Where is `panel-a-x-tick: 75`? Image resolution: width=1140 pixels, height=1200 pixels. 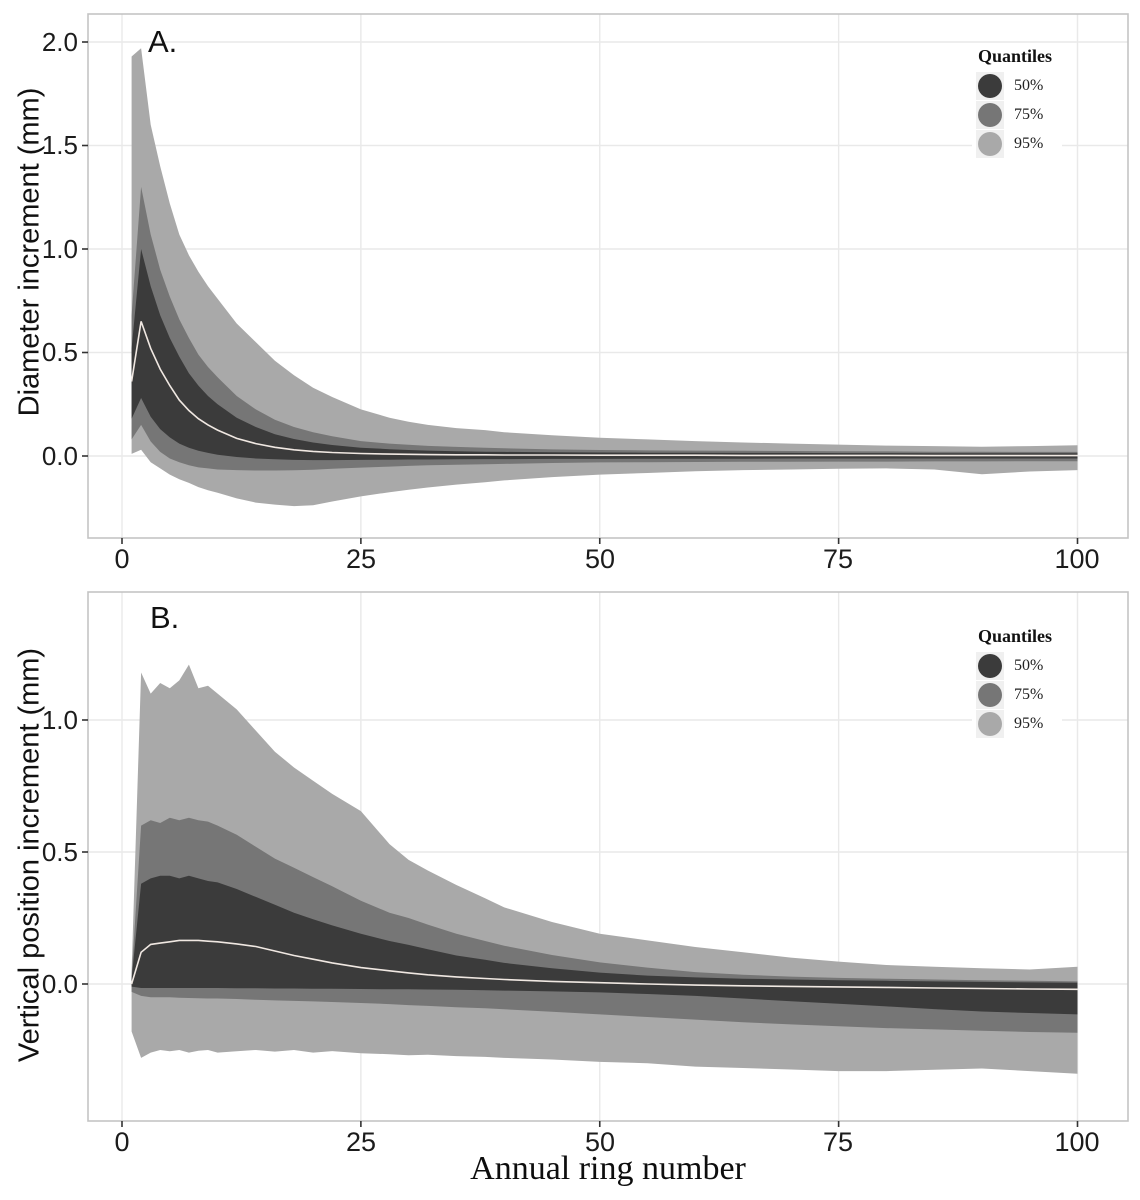 panel-a-x-tick: 75 is located at coordinates (838, 559).